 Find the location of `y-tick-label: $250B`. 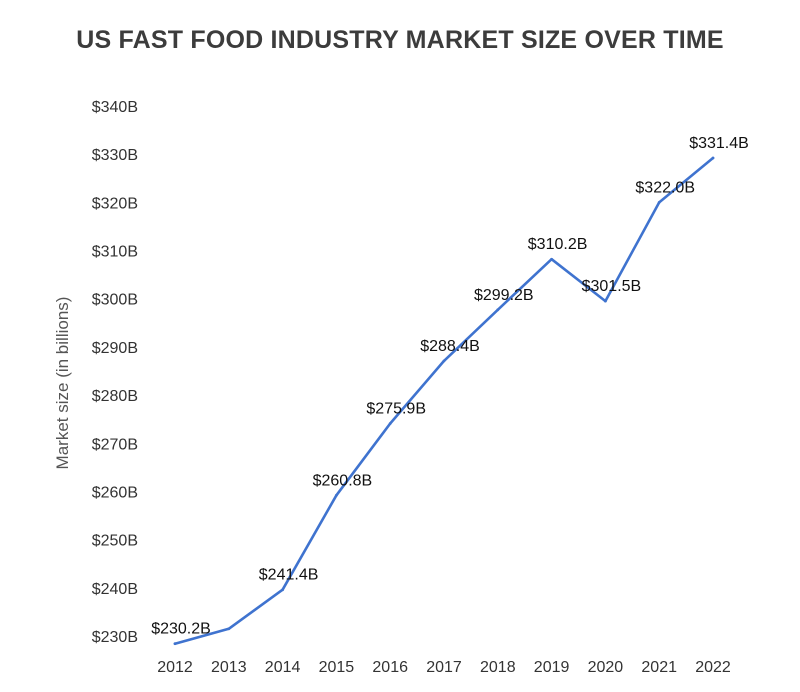

y-tick-label: $250B is located at coordinates (115, 541).